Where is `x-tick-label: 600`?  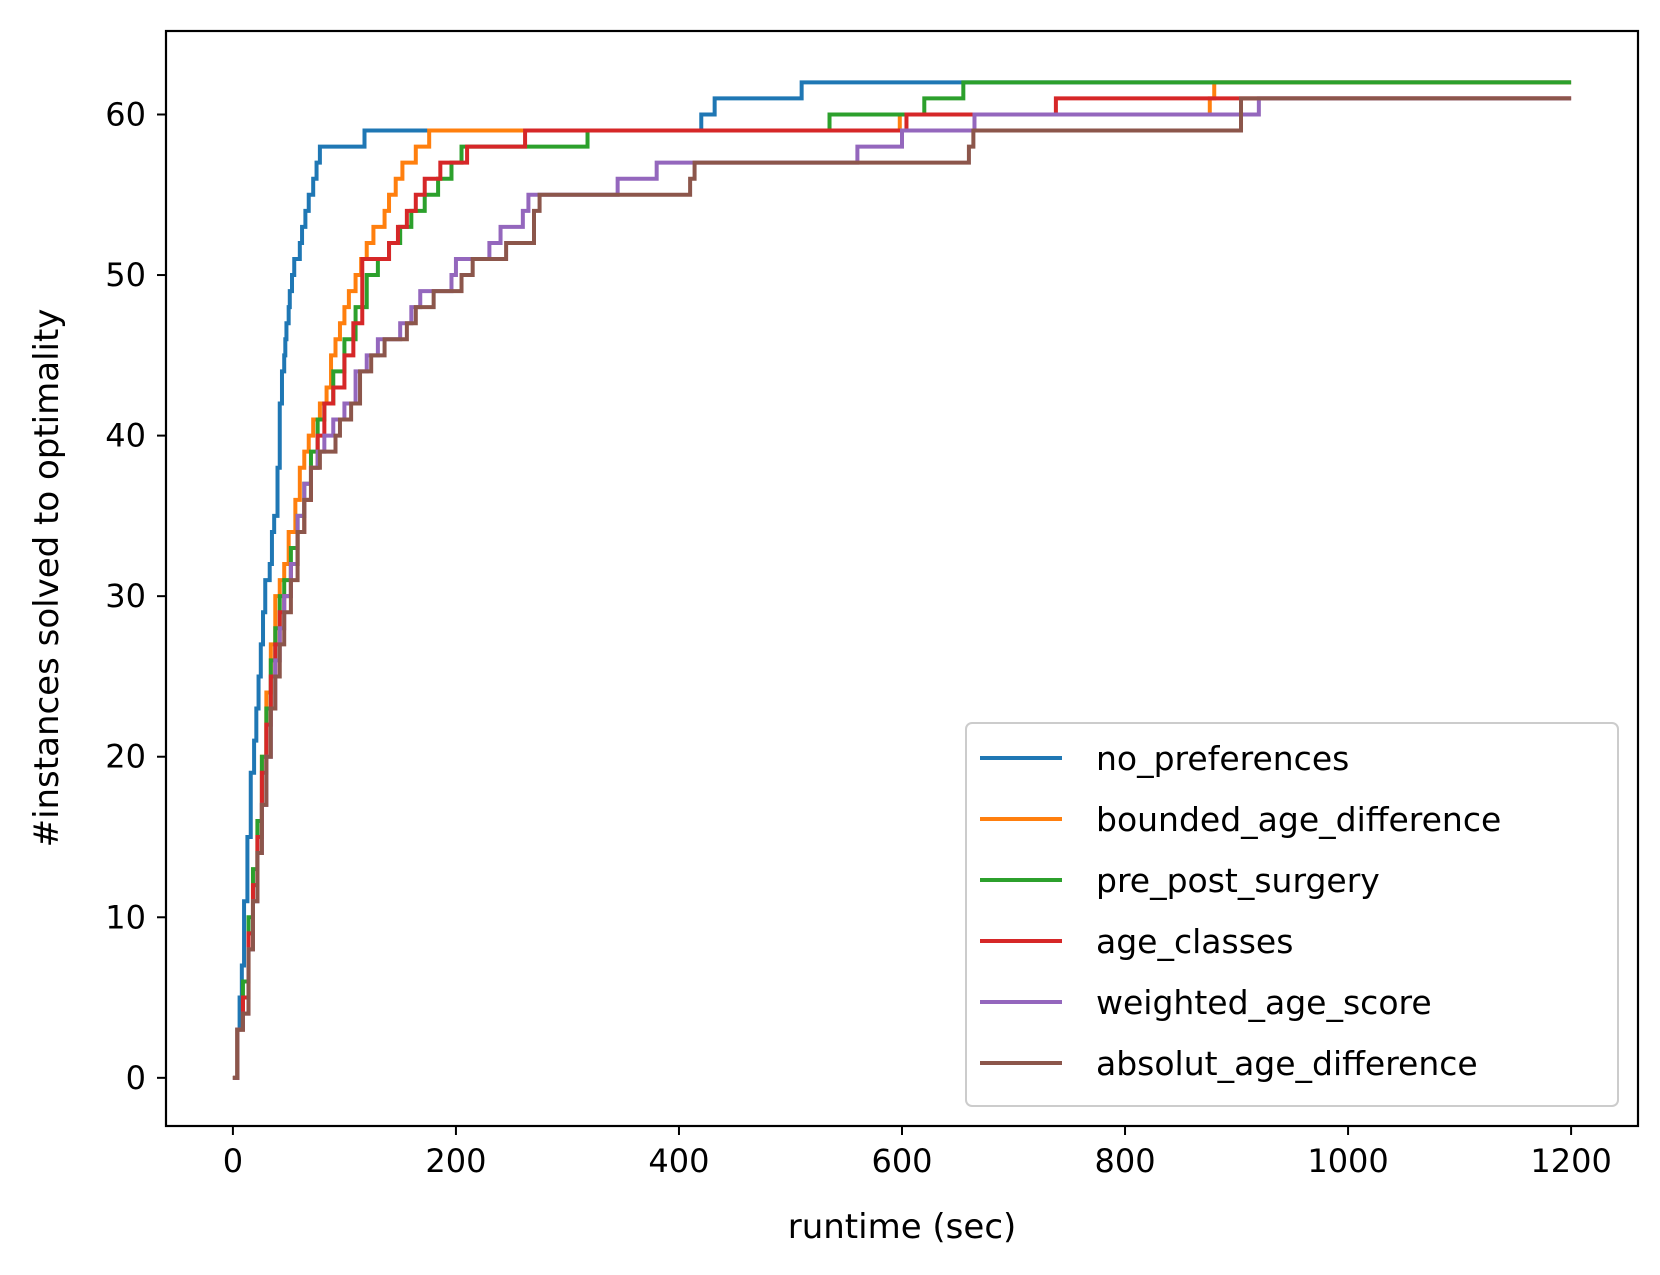 x-tick-label: 600 is located at coordinates (901, 1161).